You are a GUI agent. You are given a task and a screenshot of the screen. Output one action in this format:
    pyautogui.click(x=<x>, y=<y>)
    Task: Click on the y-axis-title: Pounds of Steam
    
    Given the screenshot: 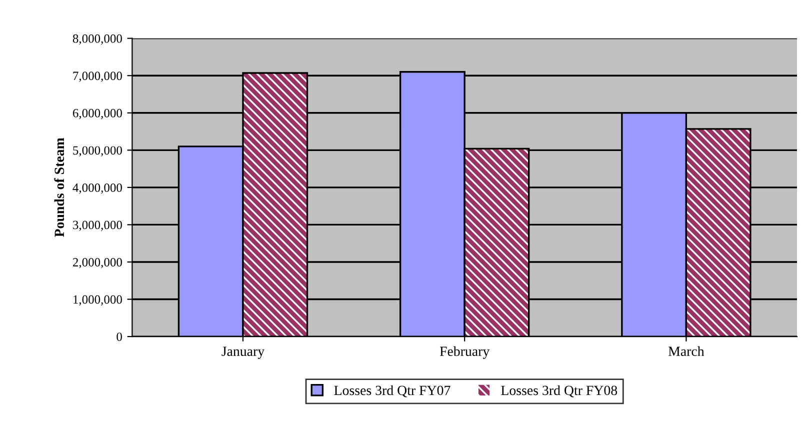 What is the action you would take?
    pyautogui.click(x=59, y=187)
    